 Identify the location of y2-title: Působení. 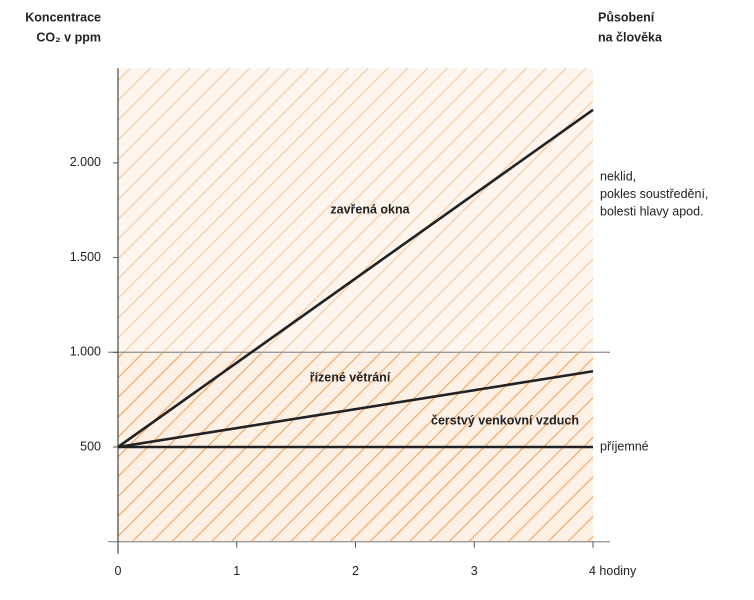
(626, 17).